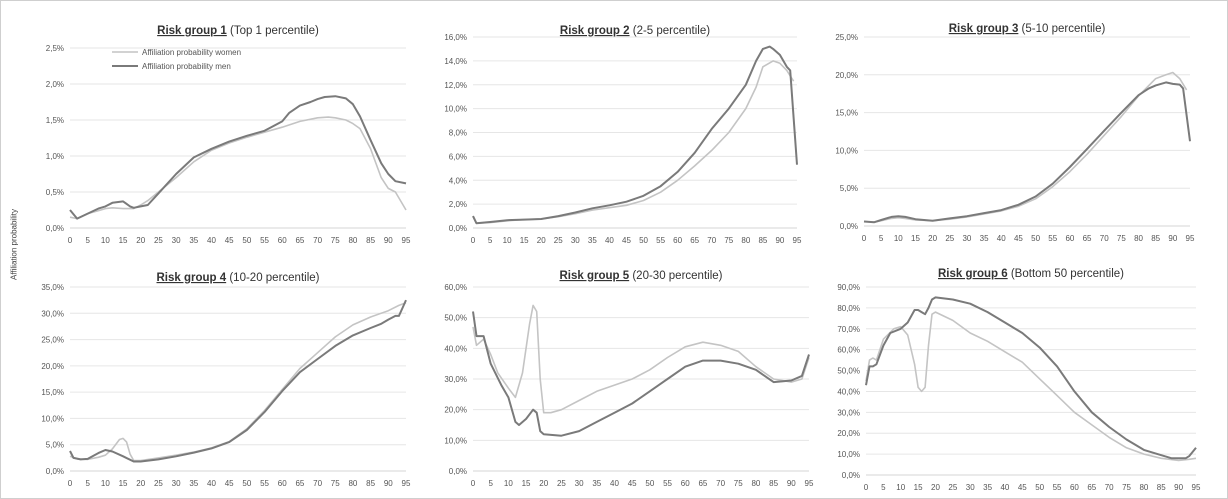 The width and height of the screenshot is (1228, 499). What do you see at coordinates (55, 48) in the screenshot?
I see `y-tick-label: 2,5%` at bounding box center [55, 48].